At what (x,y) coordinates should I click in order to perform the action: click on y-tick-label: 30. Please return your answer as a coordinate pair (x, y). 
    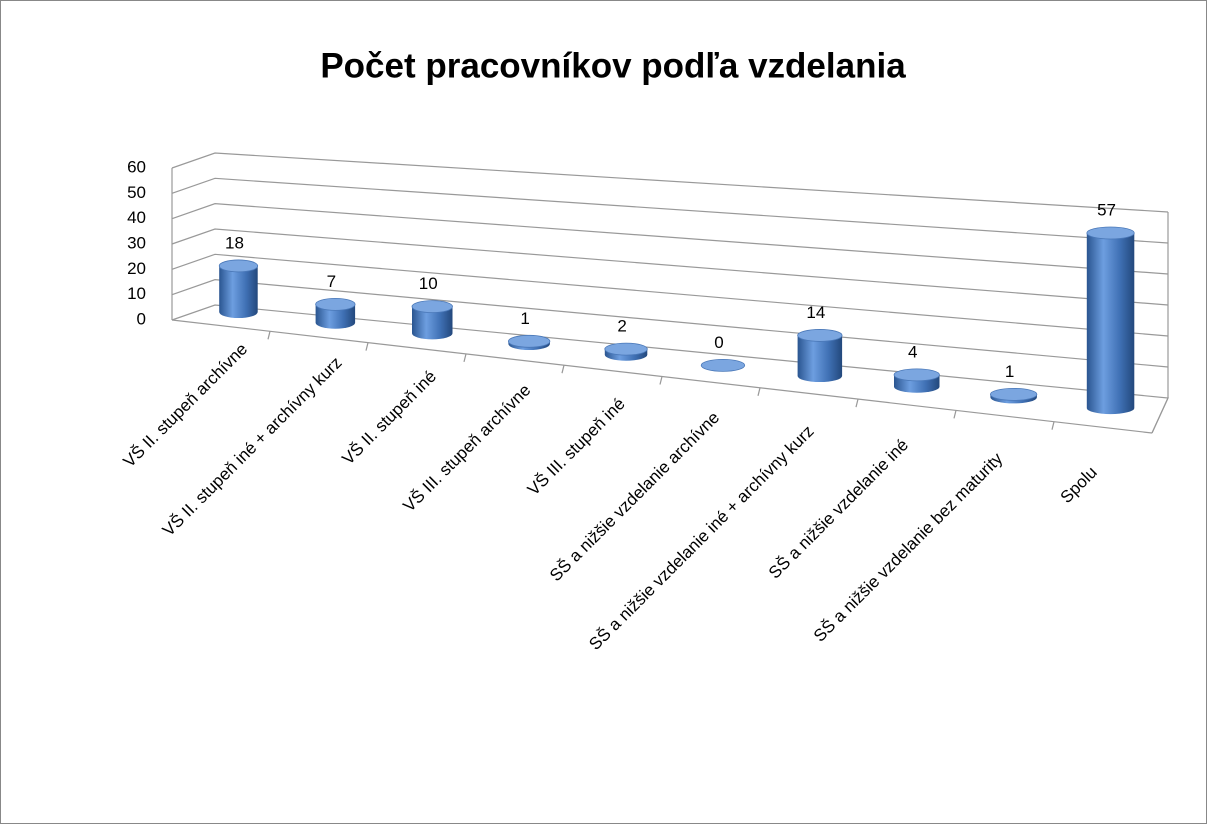
    Looking at the image, I should click on (136, 242).